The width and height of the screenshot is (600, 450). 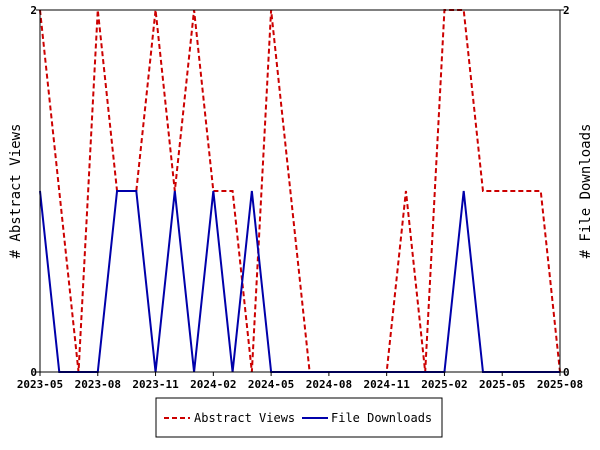 I want to click on left-y-tick-label: 0, so click(x=33, y=372).